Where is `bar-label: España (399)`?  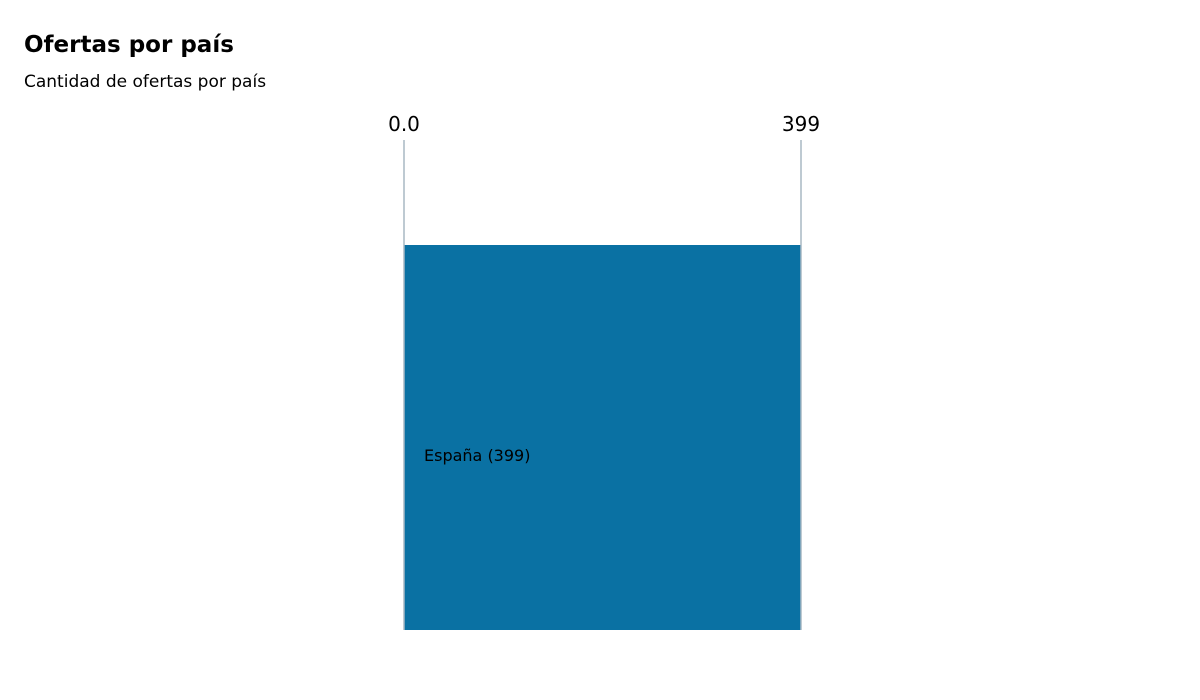
bar-label: España (399) is located at coordinates (477, 455).